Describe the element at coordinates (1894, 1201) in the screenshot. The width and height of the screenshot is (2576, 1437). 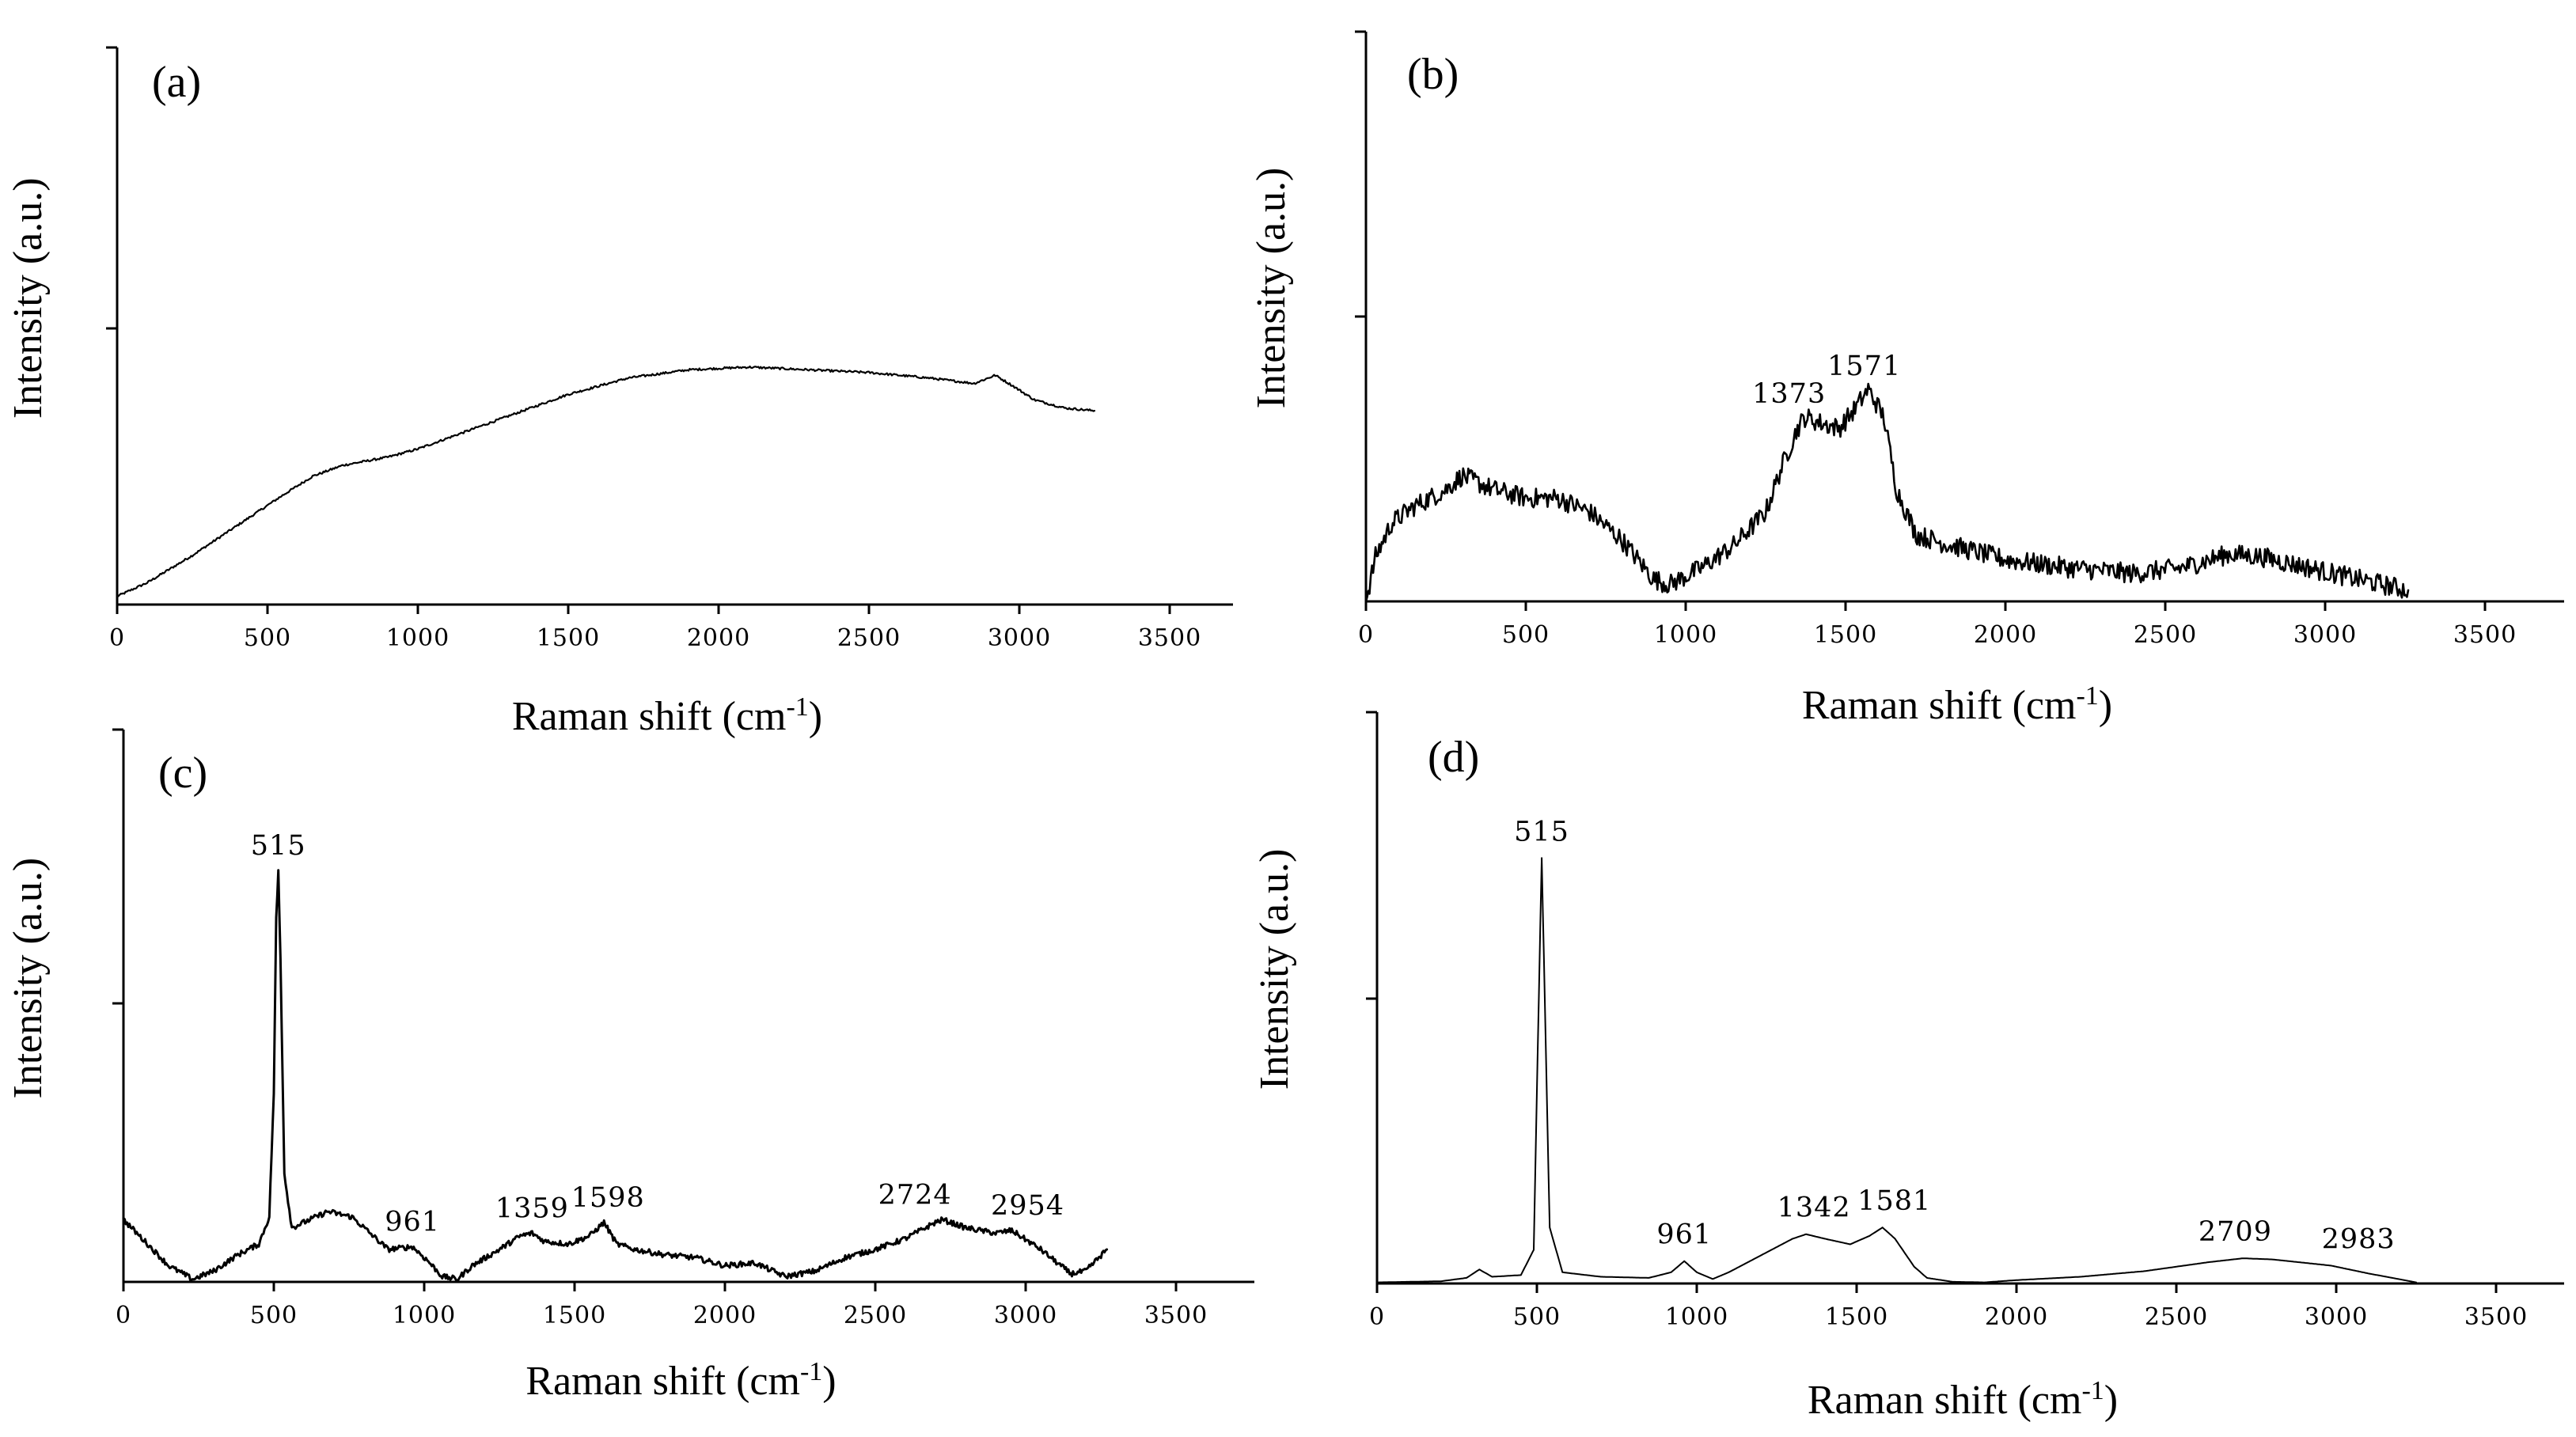
I see `peak-label-1581: 1581` at that location.